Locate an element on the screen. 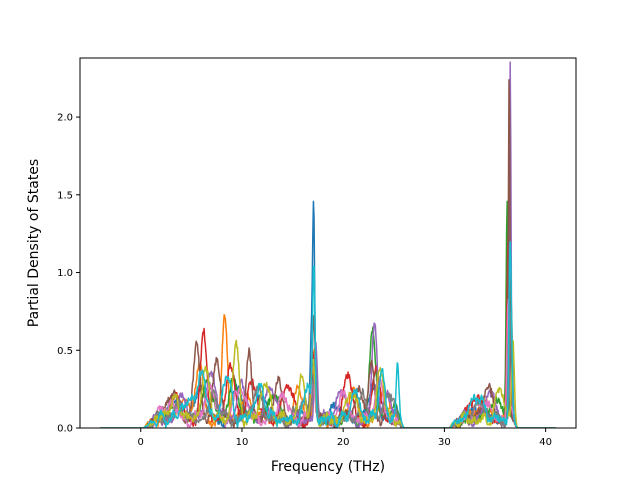 Image resolution: width=640 pixels, height=480 pixels. x-tick-label: 0 is located at coordinates (141, 442).